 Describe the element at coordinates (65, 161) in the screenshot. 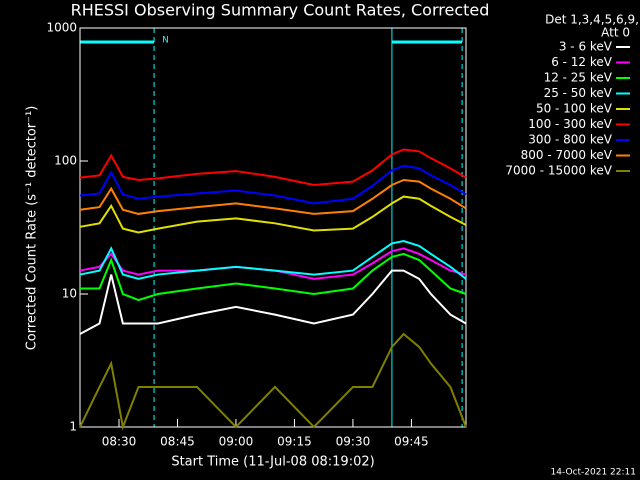

I see `y-tick-label: 100` at that location.